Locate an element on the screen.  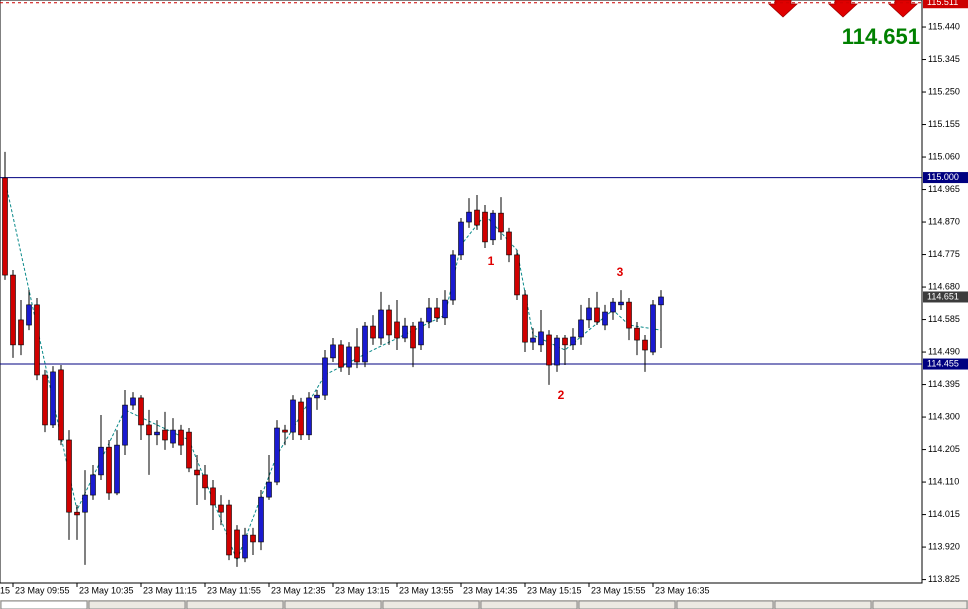
x-tick-label: 23 May 13:55 is located at coordinates (426, 590).